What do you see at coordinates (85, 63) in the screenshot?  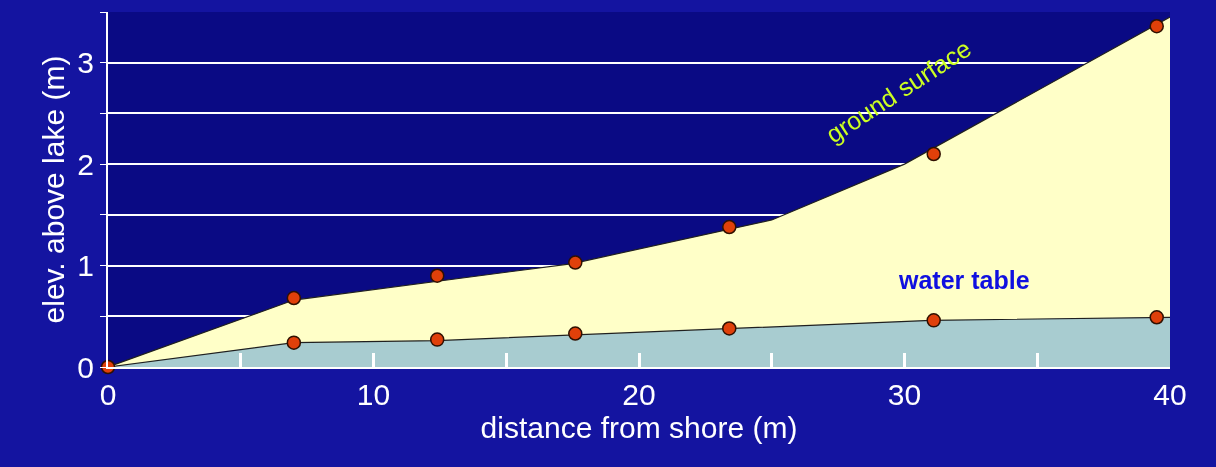 I see `y-tick-label: 3` at bounding box center [85, 63].